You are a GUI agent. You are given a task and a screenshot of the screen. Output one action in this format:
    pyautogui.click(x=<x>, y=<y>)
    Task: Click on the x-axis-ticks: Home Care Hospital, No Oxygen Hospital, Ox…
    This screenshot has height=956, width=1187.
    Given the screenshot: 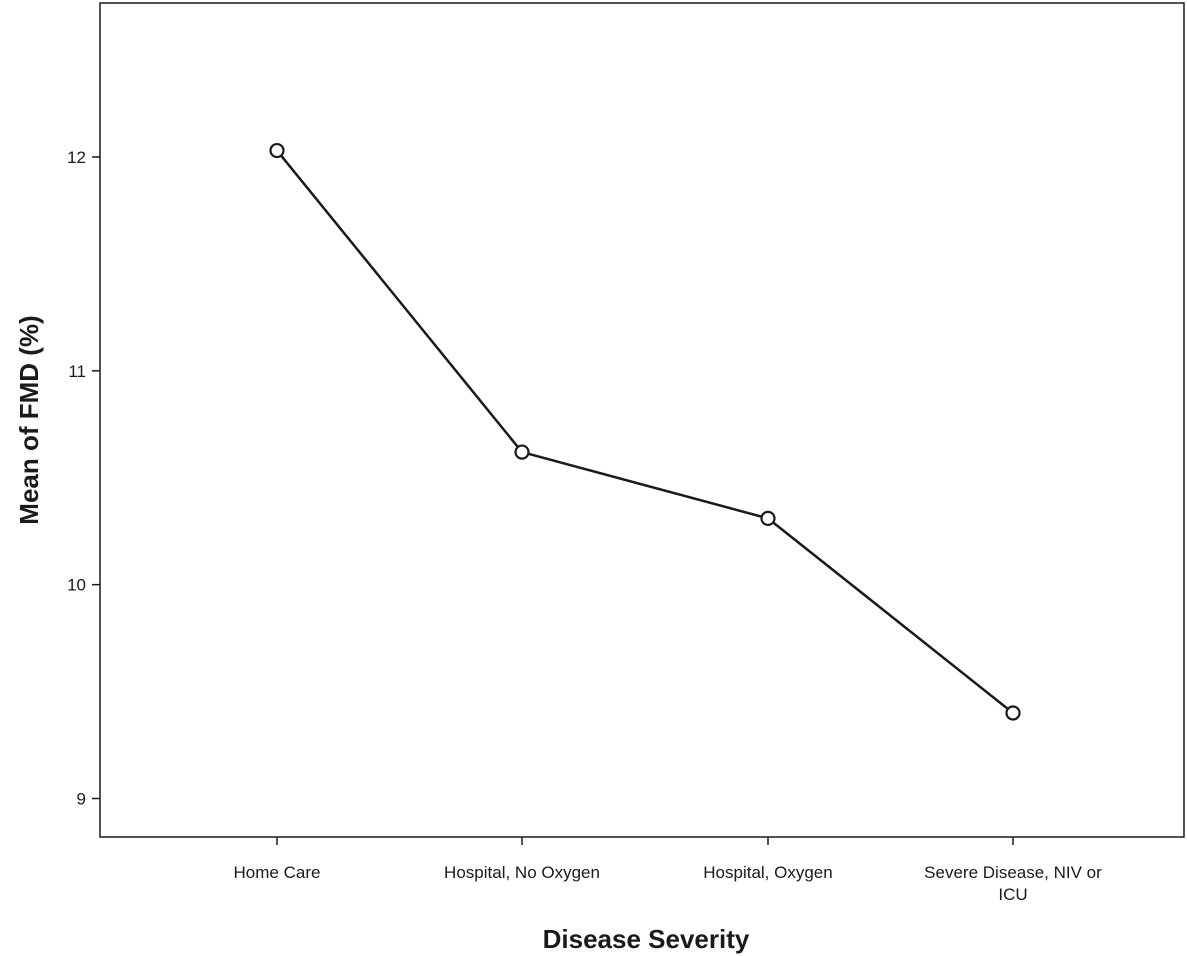 What is the action you would take?
    pyautogui.click(x=668, y=870)
    